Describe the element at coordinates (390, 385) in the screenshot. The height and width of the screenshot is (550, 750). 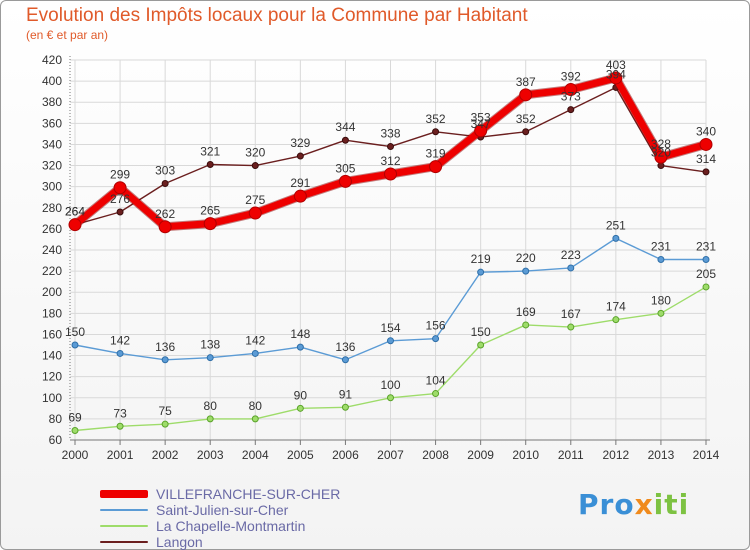
I see `data-label-la-chapelle-montmartin: 100` at that location.